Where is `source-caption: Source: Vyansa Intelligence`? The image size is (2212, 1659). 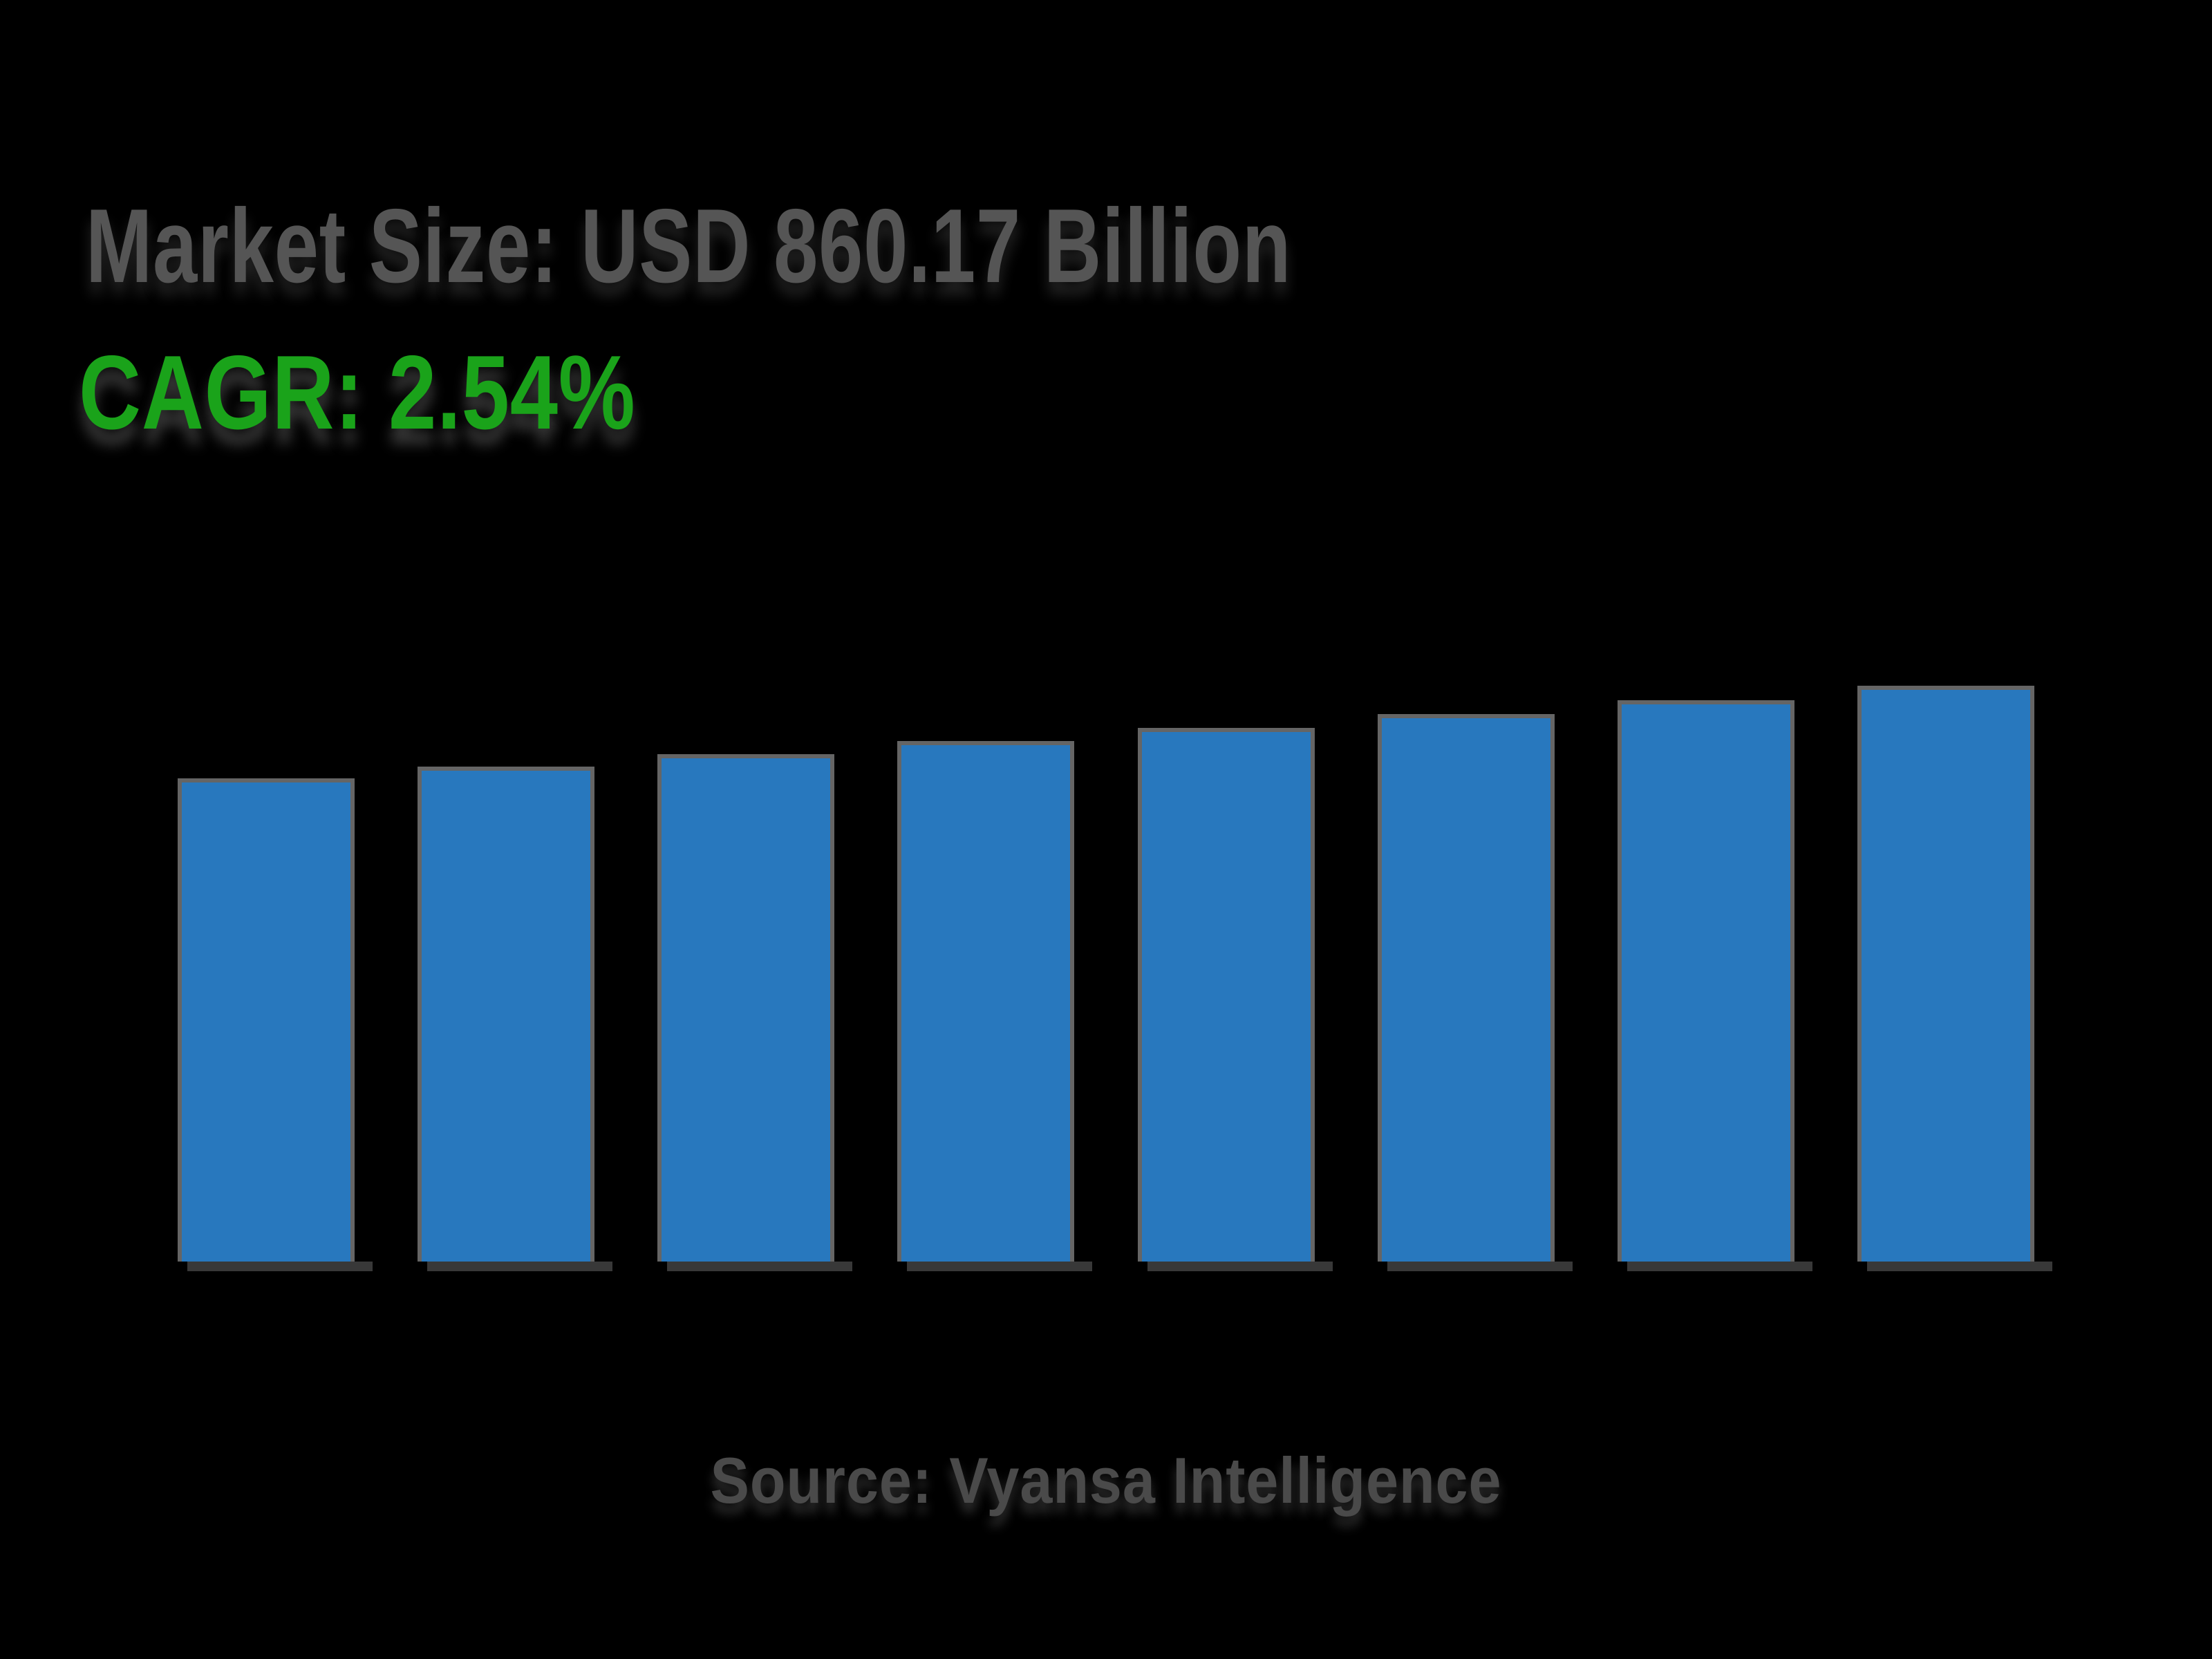 source-caption: Source: Vyansa Intelligence is located at coordinates (1106, 1480).